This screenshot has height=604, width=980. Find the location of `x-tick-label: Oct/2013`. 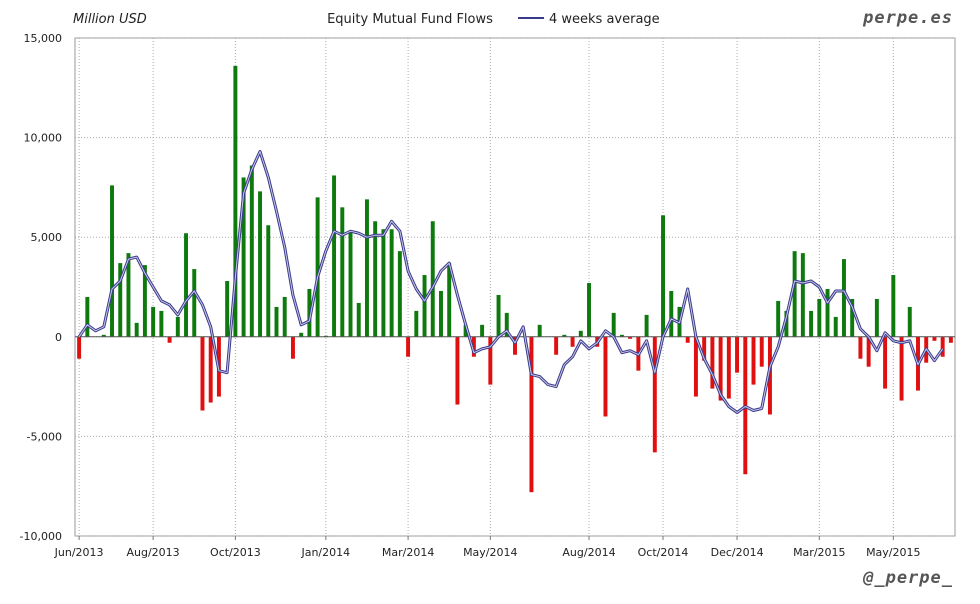

x-tick-label: Oct/2013 is located at coordinates (235, 552).